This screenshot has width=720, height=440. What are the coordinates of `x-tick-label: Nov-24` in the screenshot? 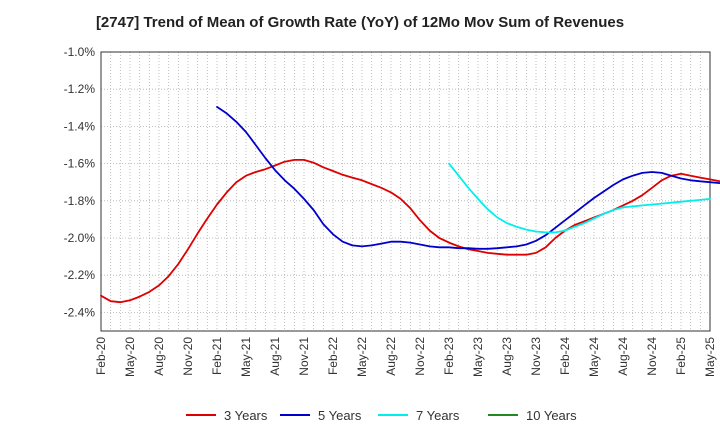 It's located at (652, 356).